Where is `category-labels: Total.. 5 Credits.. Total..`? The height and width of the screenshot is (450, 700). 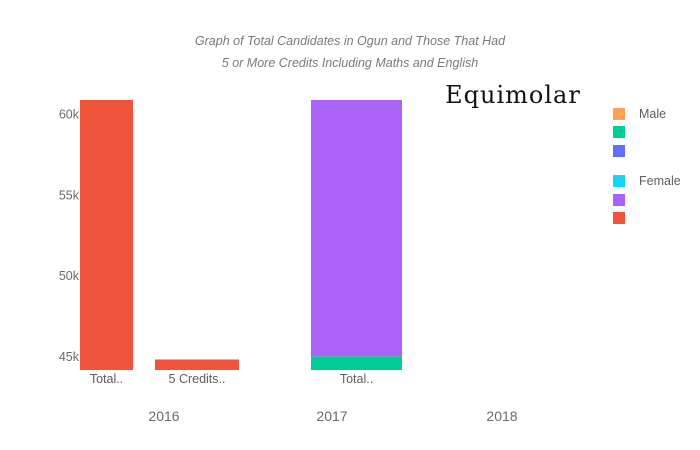
category-labels: Total.. 5 Credits.. Total.. is located at coordinates (231, 379).